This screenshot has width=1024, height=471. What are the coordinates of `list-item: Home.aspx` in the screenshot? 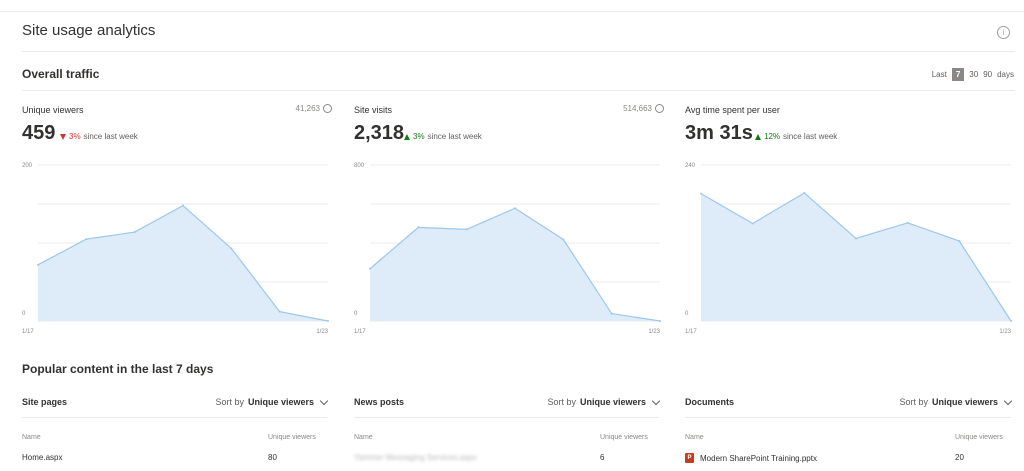 It's located at (42, 457).